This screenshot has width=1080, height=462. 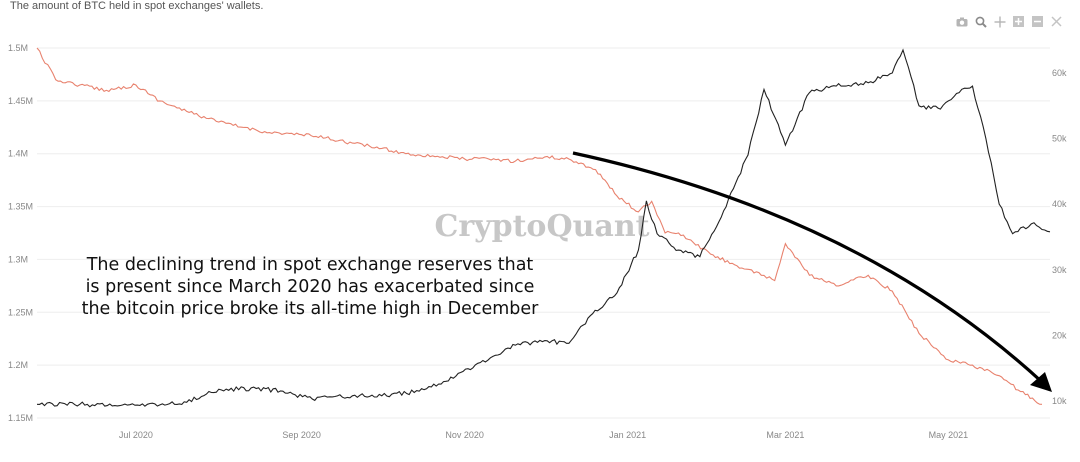 What do you see at coordinates (301, 435) in the screenshot?
I see `x-tick-label: Sep 2020` at bounding box center [301, 435].